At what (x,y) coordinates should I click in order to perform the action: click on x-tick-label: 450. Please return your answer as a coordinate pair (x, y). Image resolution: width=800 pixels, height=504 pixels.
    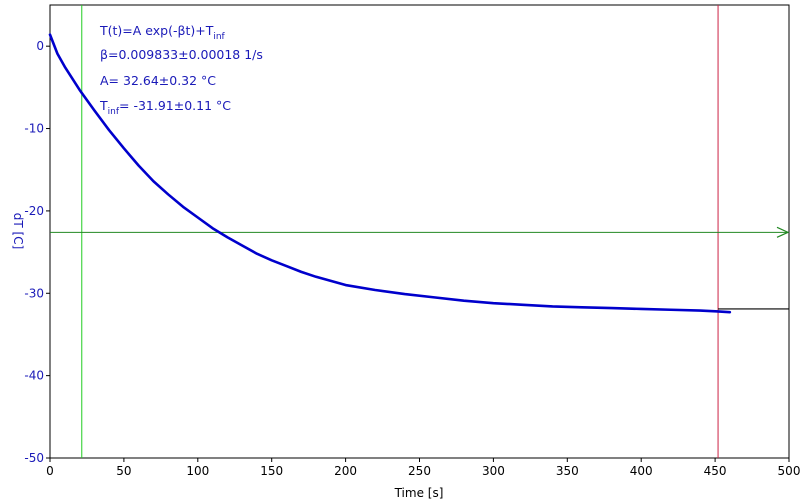
    Looking at the image, I should click on (715, 471).